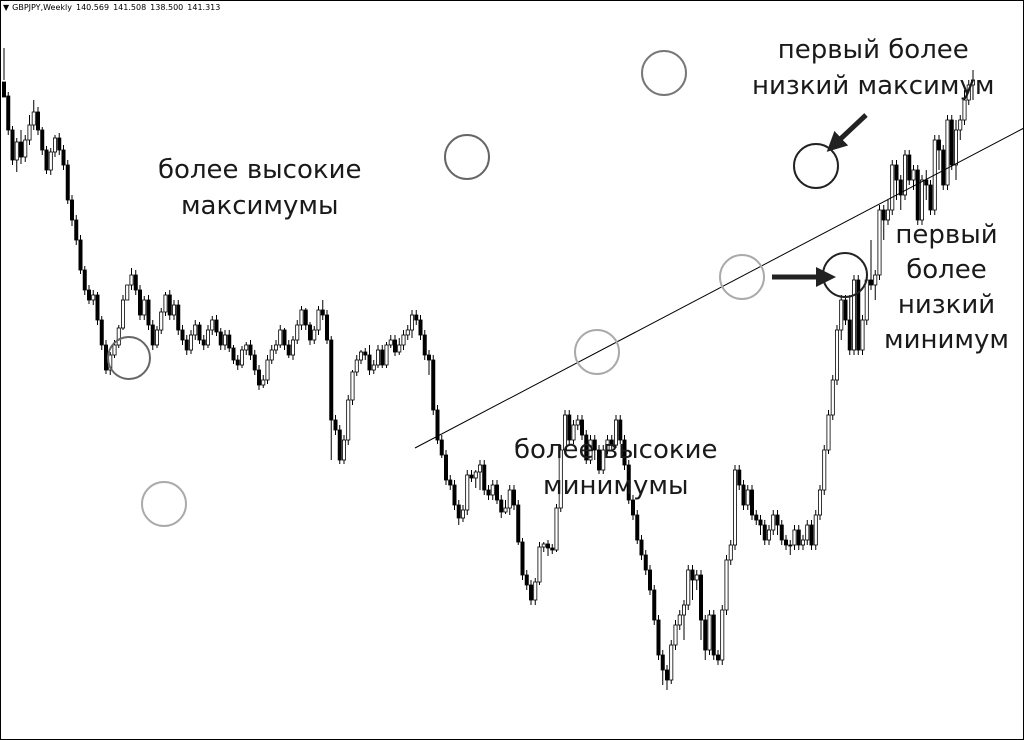  Describe the element at coordinates (6, 7) in the screenshot. I see `triangle-down-icon: ▼` at that location.